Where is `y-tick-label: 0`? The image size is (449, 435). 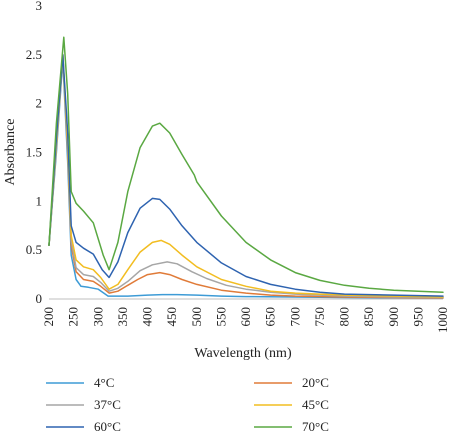 y-tick-label: 0 is located at coordinates (39, 298).